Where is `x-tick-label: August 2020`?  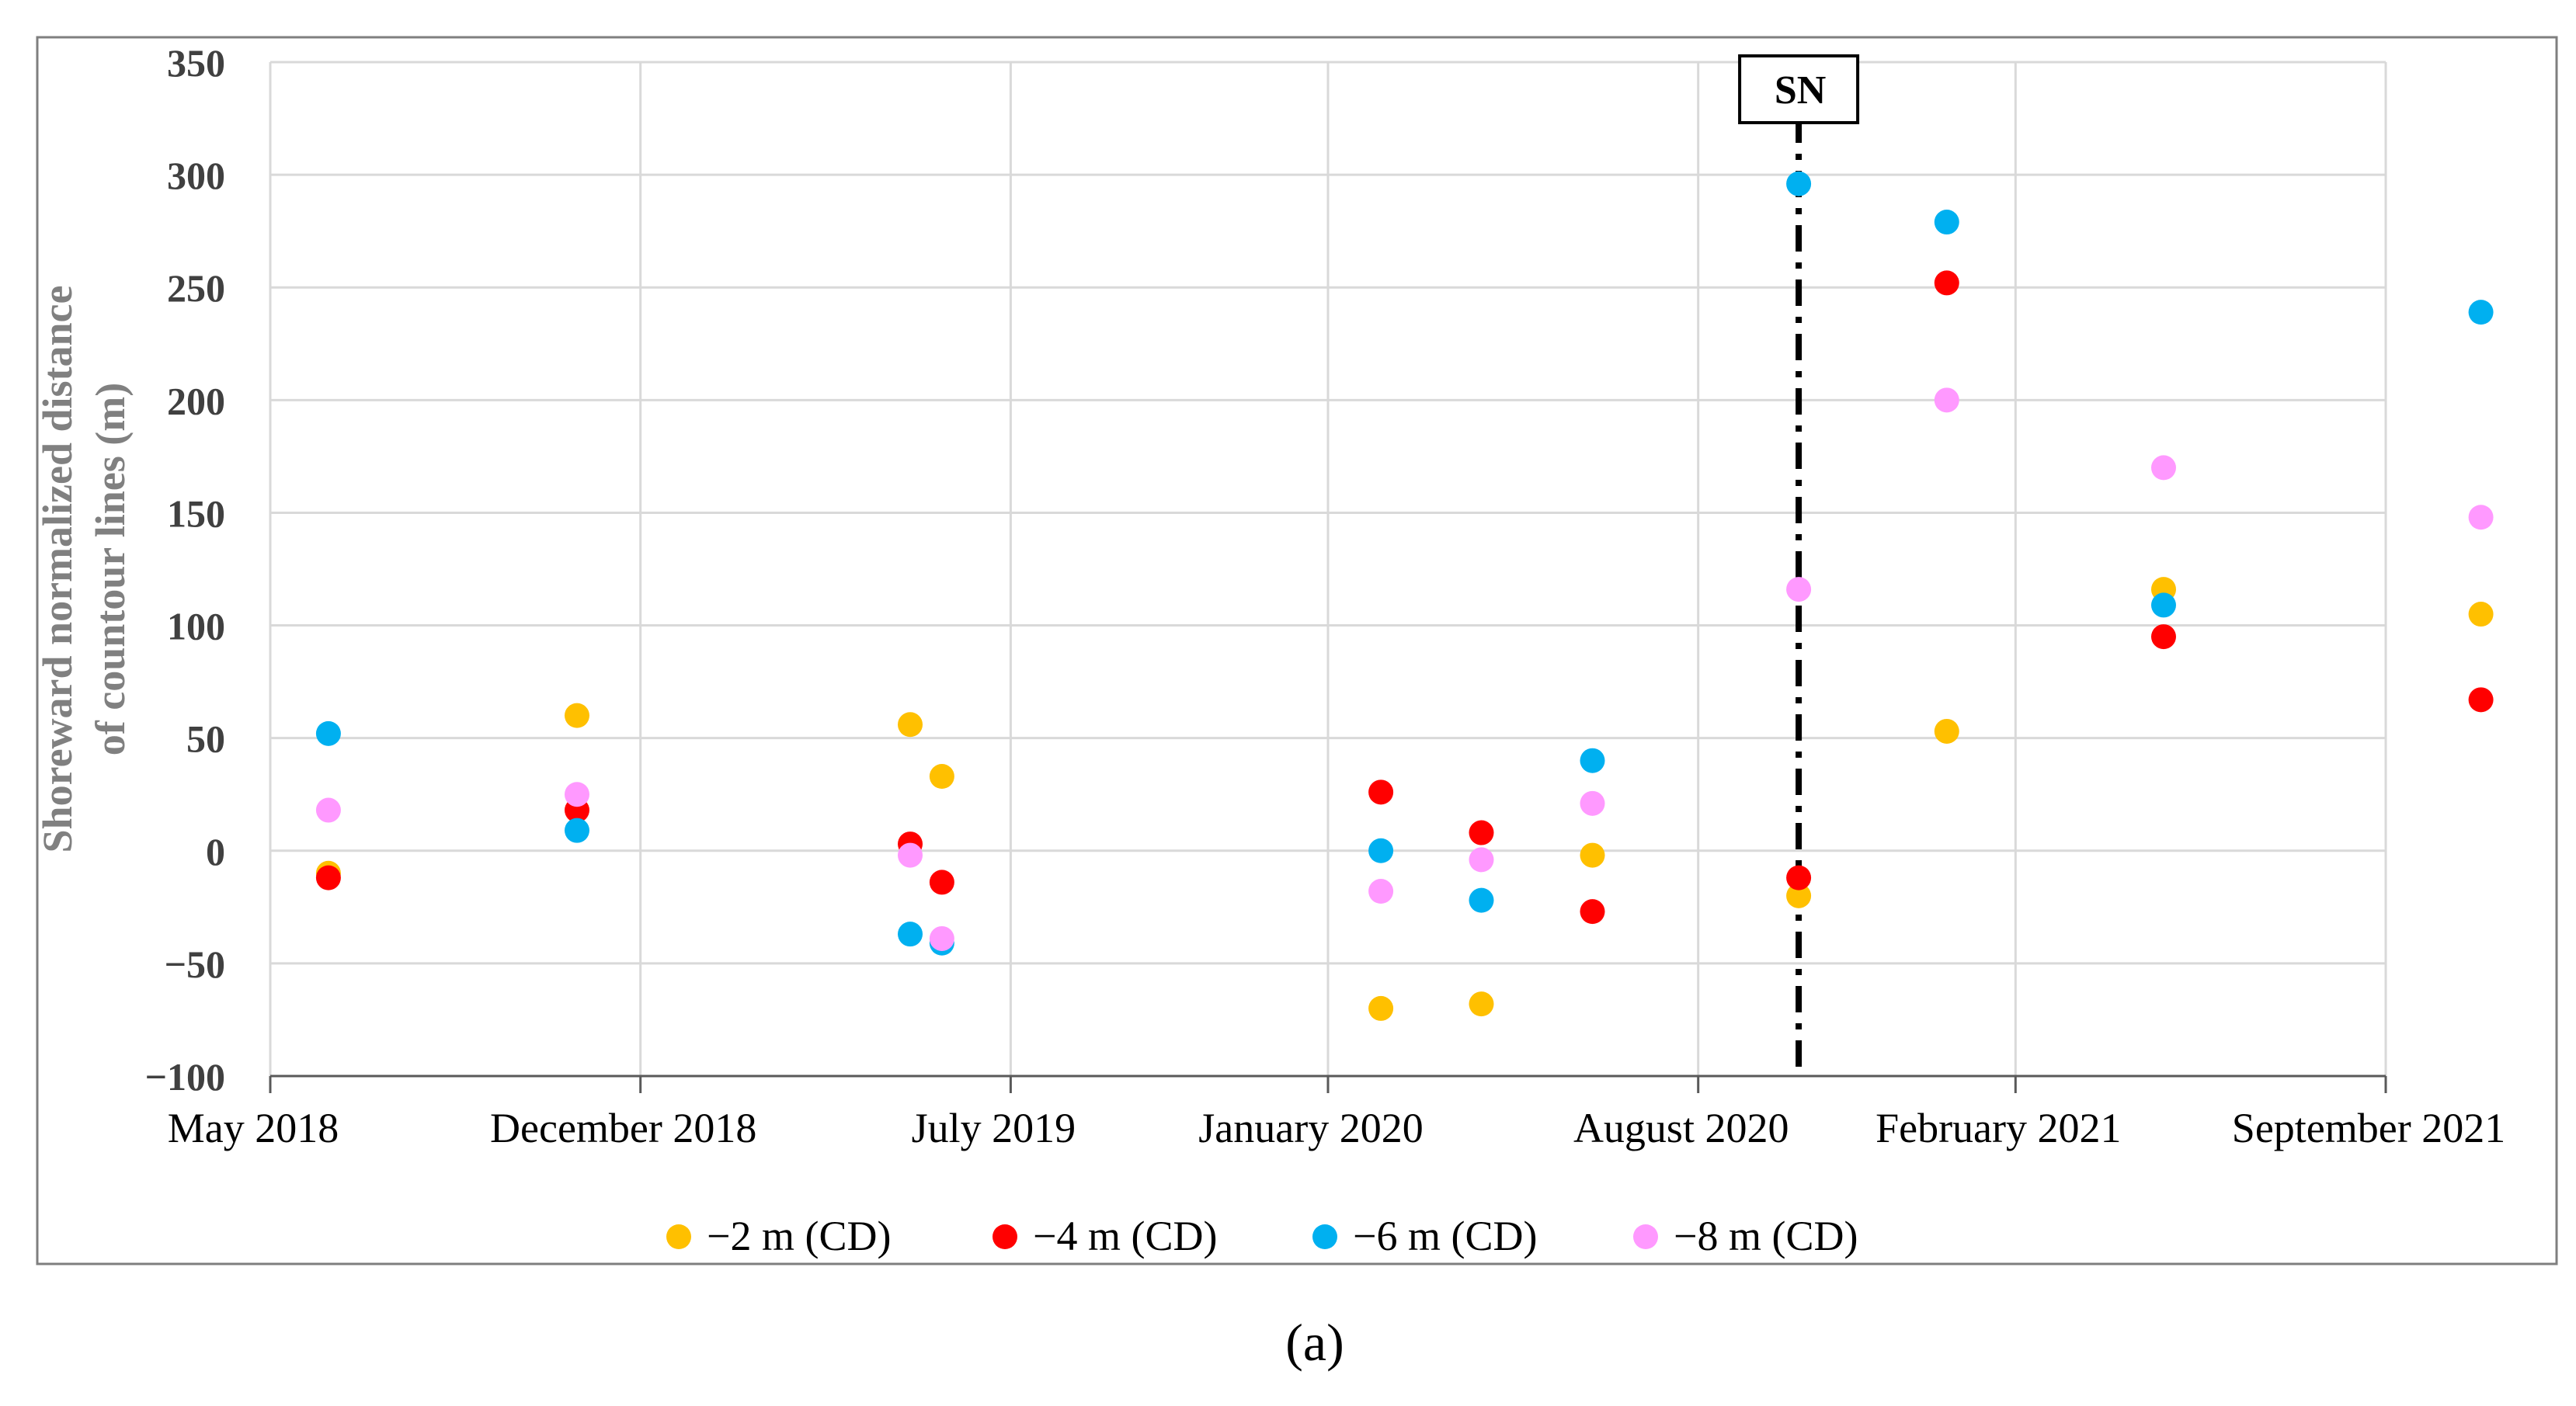
x-tick-label: August 2020 is located at coordinates (1681, 1128).